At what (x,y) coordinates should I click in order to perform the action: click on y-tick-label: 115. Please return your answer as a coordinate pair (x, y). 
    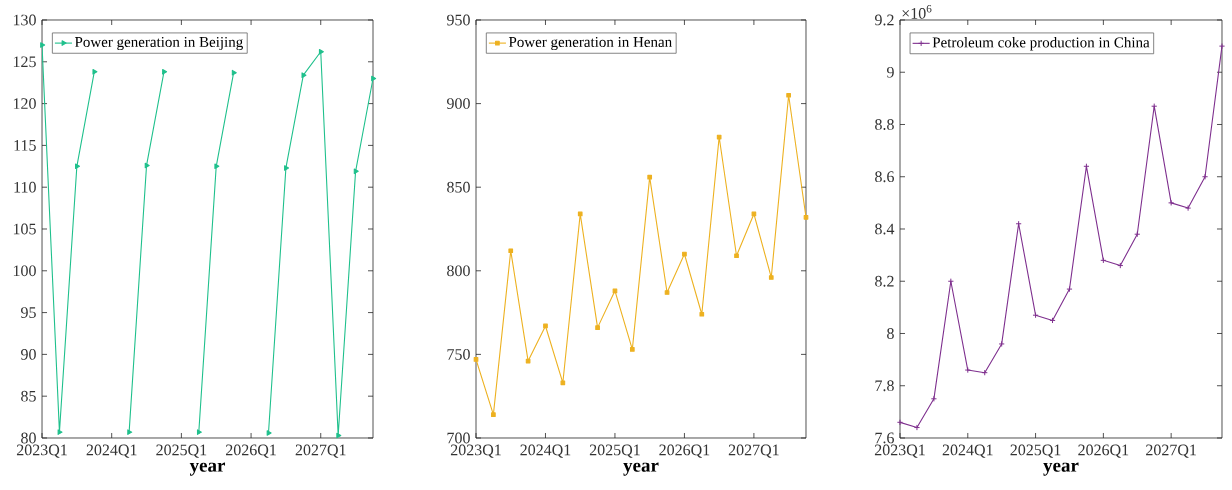
    Looking at the image, I should click on (25, 145).